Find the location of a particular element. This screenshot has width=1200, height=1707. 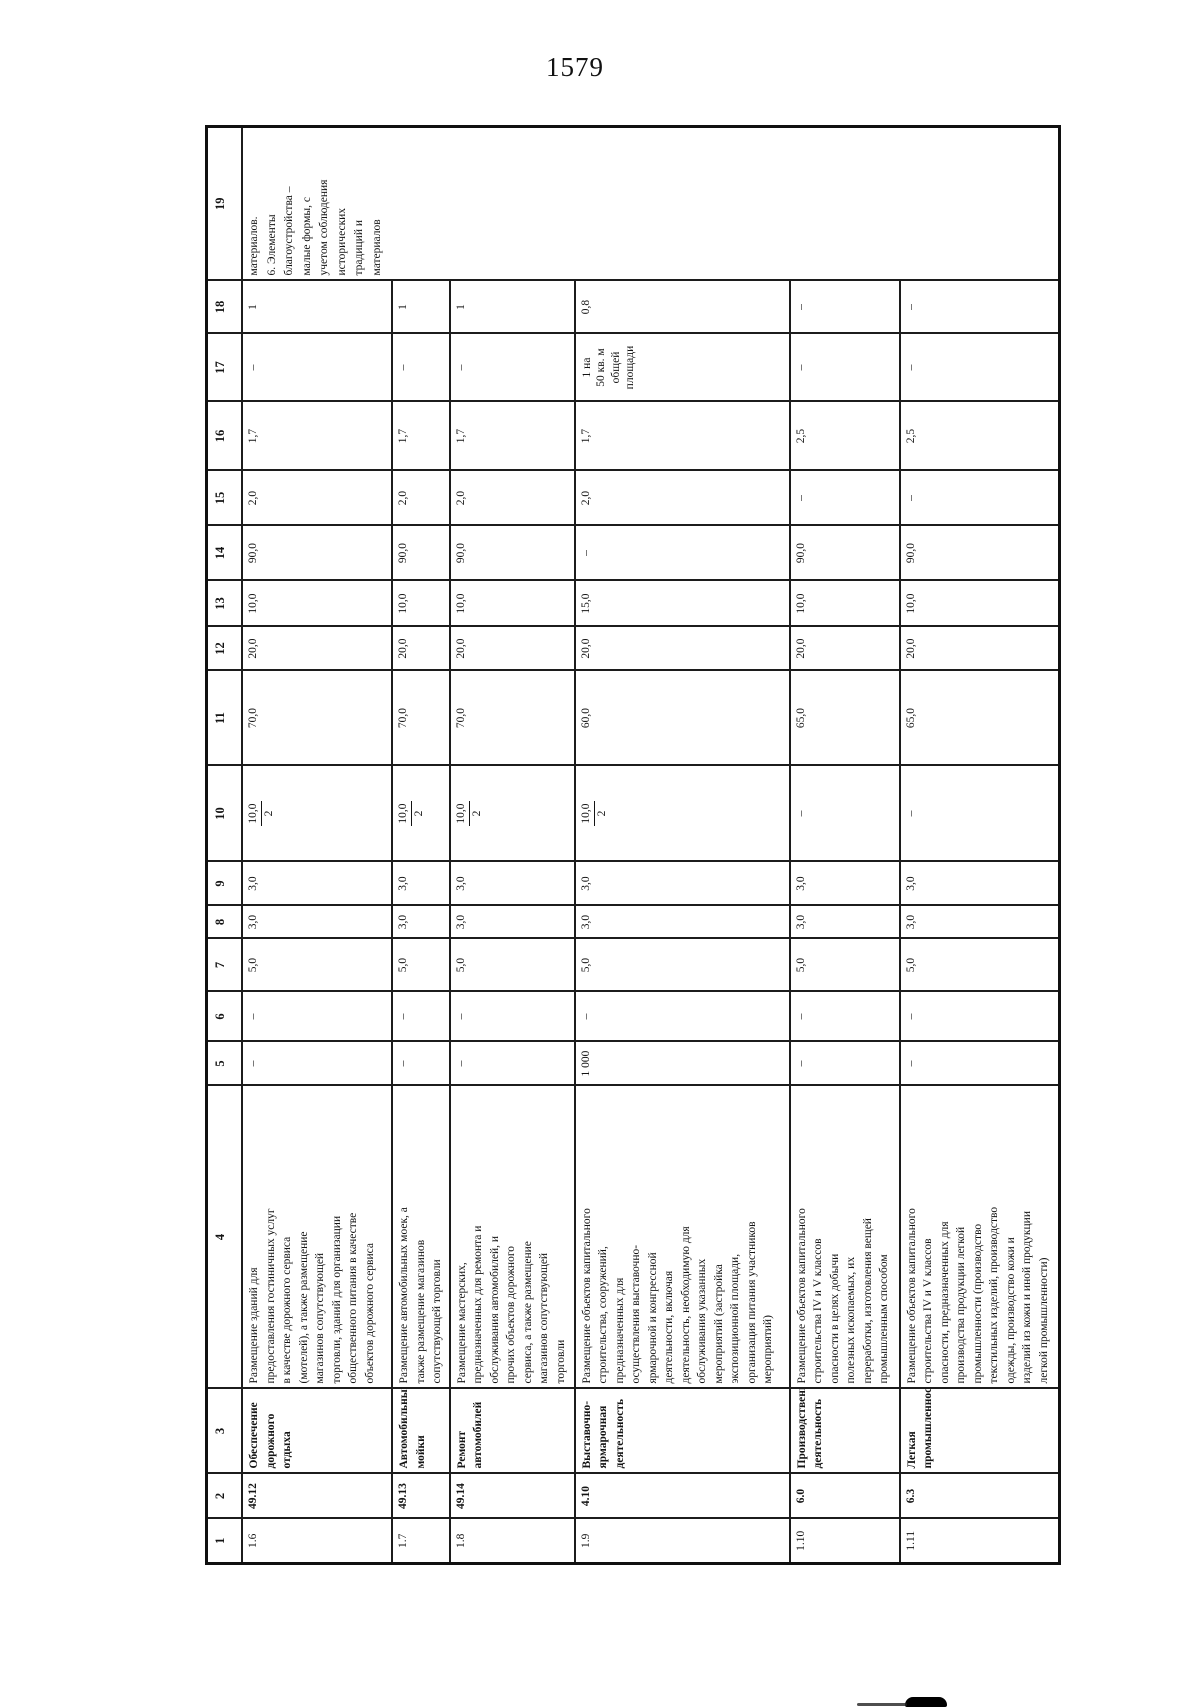

cell-use-name: Производственная деятельность is located at coordinates (844, 1431).